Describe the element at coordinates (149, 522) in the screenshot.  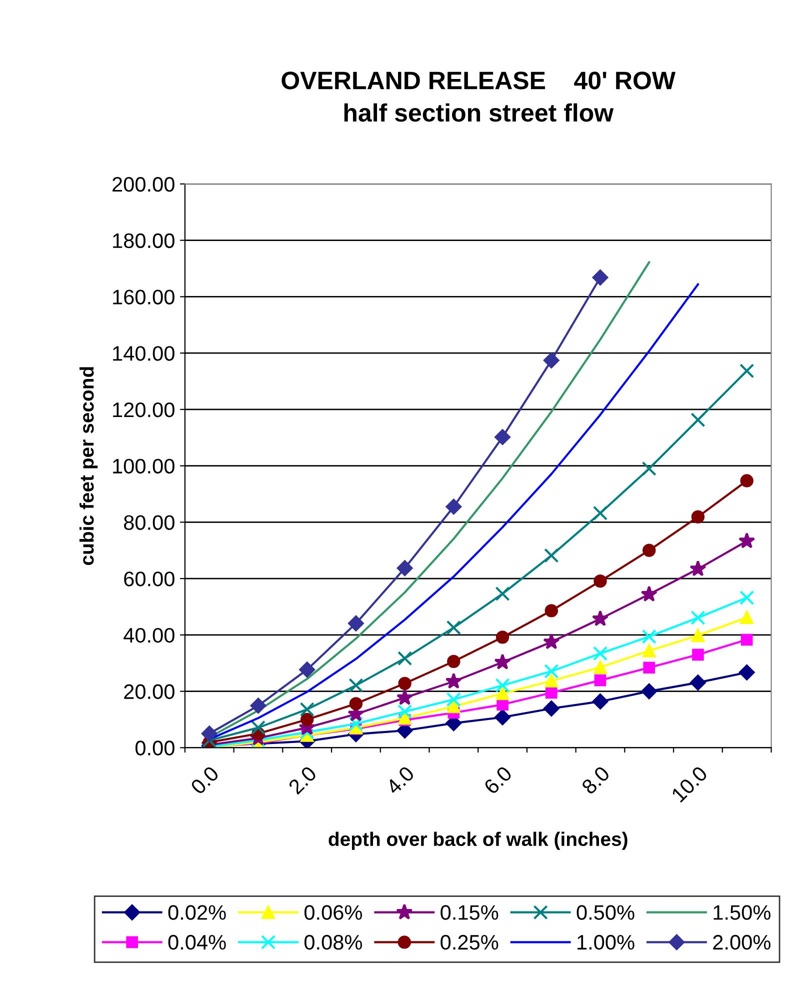
I see `y-tick-label: 80.00` at that location.